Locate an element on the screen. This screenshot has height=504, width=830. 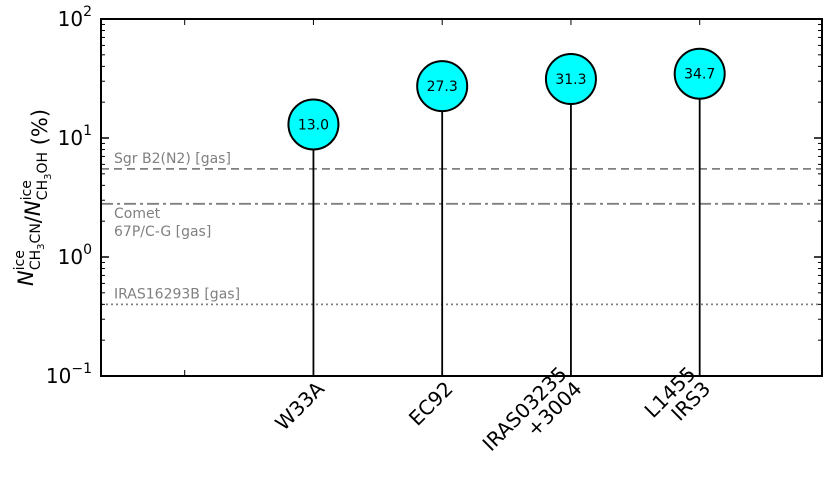
value-label: 31.3 is located at coordinates (570, 80).